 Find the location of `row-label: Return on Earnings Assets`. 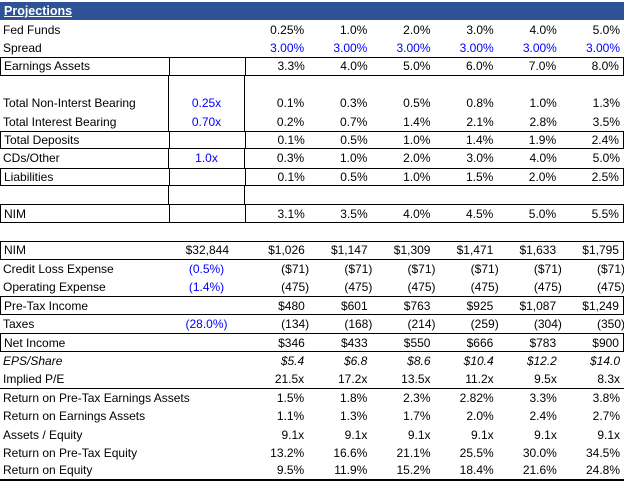

row-label: Return on Earnings Assets is located at coordinates (74, 416).